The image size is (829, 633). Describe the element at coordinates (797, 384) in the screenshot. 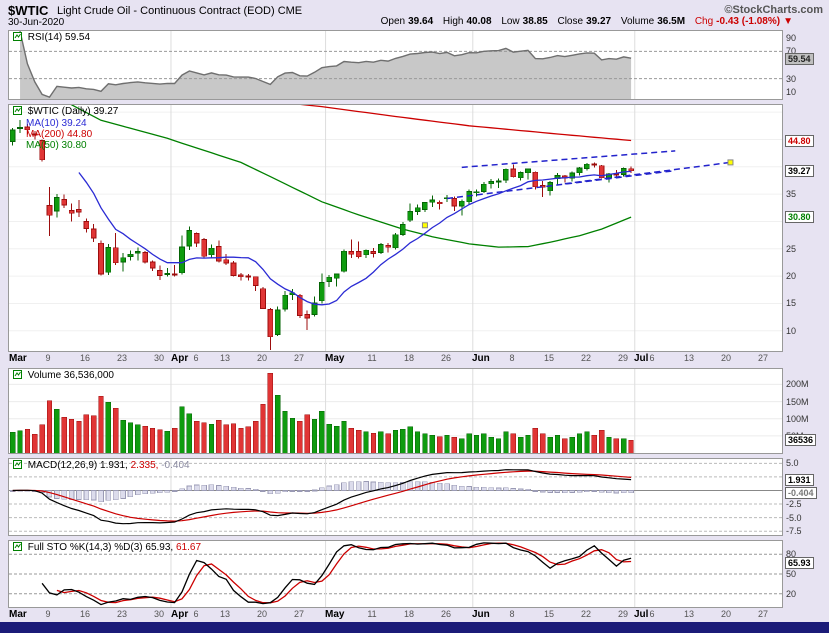

I see `axis-tick-label-200M: 200M` at that location.